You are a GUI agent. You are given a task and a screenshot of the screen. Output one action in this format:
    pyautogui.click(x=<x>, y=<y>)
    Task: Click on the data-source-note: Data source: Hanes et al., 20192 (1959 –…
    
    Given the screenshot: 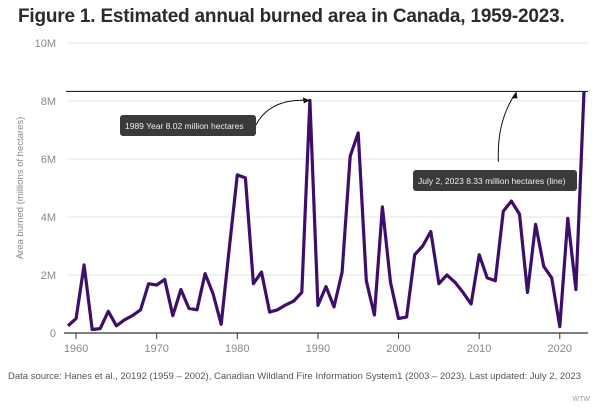 What is the action you would take?
    pyautogui.click(x=294, y=376)
    